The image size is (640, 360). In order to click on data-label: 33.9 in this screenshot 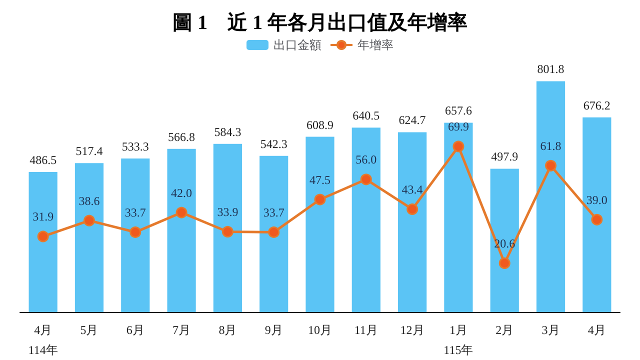, I will do `click(227, 211)`.